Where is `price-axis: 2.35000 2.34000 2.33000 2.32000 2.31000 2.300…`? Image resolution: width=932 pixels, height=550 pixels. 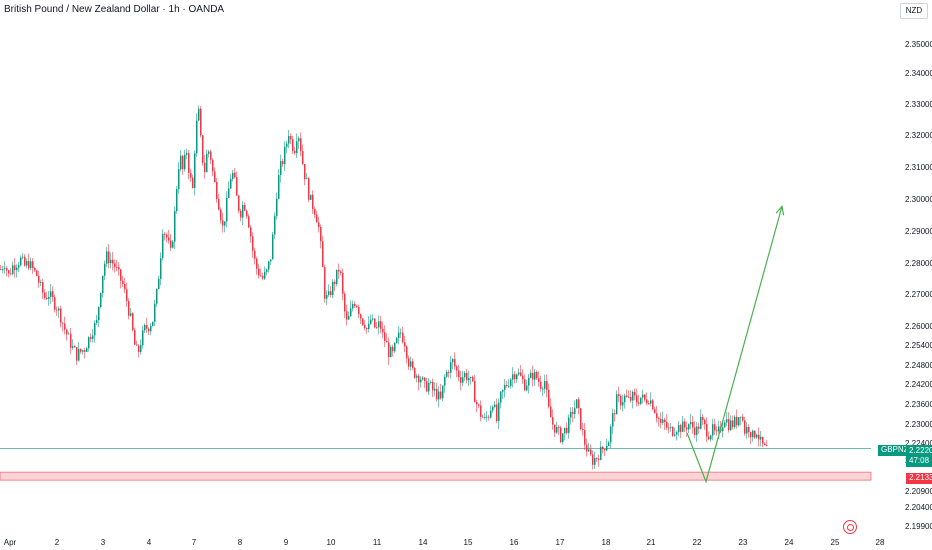
price-axis: 2.35000 2.34000 2.33000 2.32000 2.31000 2.300… is located at coordinates (918, 285).